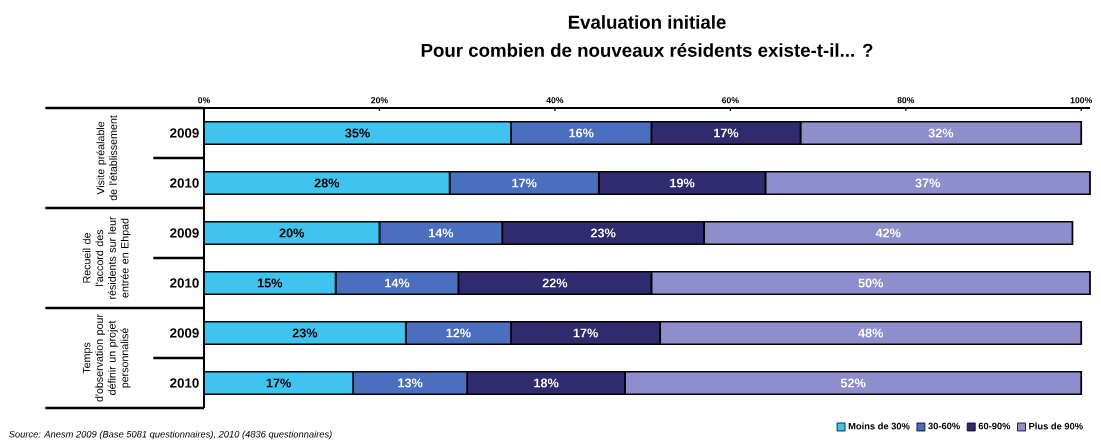 The image size is (1101, 445). What do you see at coordinates (546, 383) in the screenshot?
I see `data-label: 18%` at bounding box center [546, 383].